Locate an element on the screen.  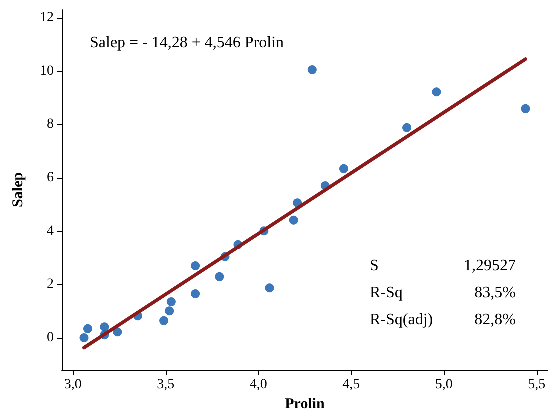
y-tick-label: 12 is located at coordinates (47, 18).